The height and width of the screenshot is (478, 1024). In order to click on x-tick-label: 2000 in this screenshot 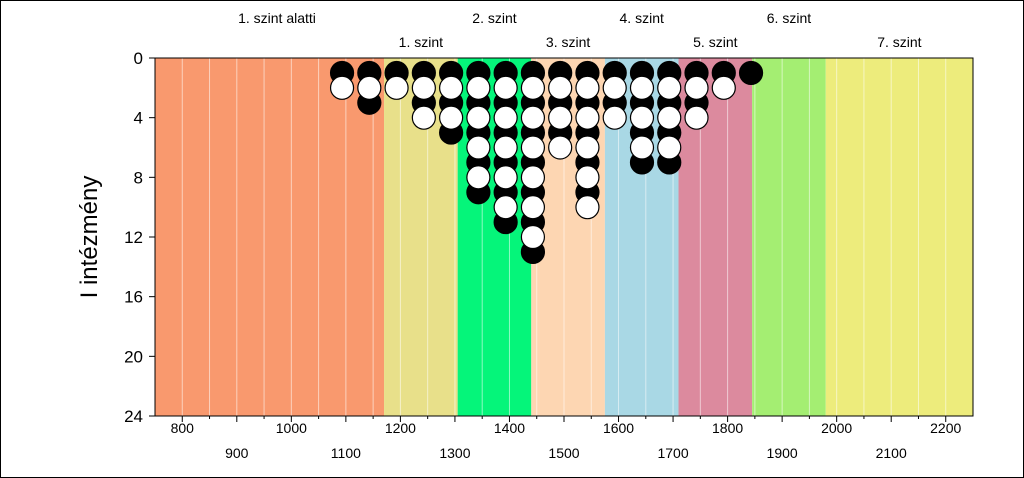, I will do `click(836, 428)`.